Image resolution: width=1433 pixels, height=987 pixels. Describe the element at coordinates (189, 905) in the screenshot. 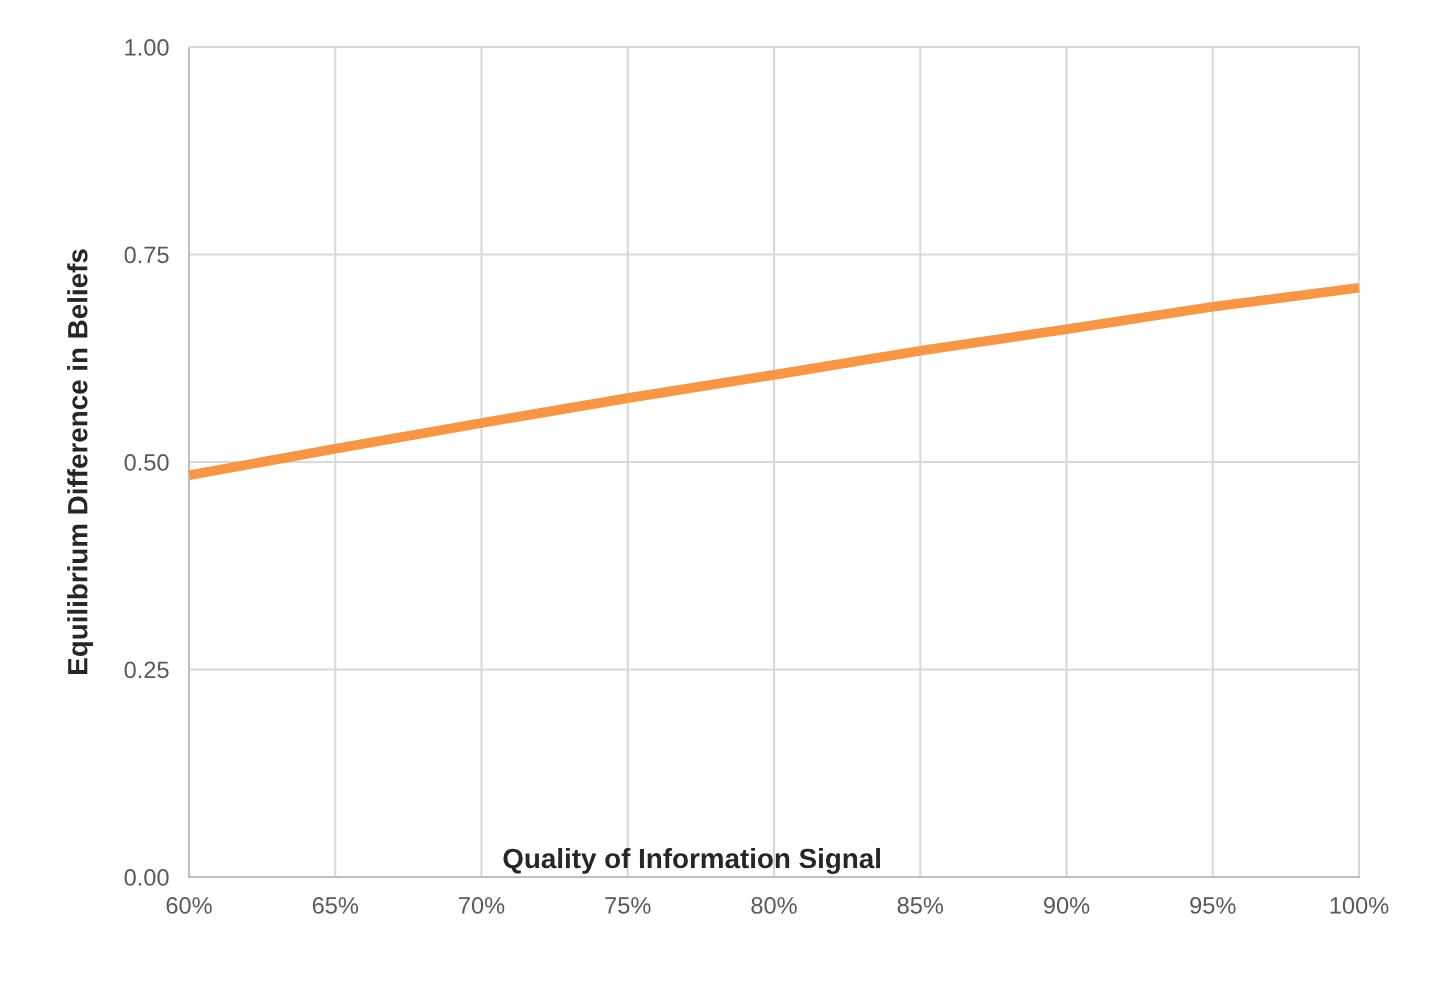

I see `x-tick-label: 60%` at that location.